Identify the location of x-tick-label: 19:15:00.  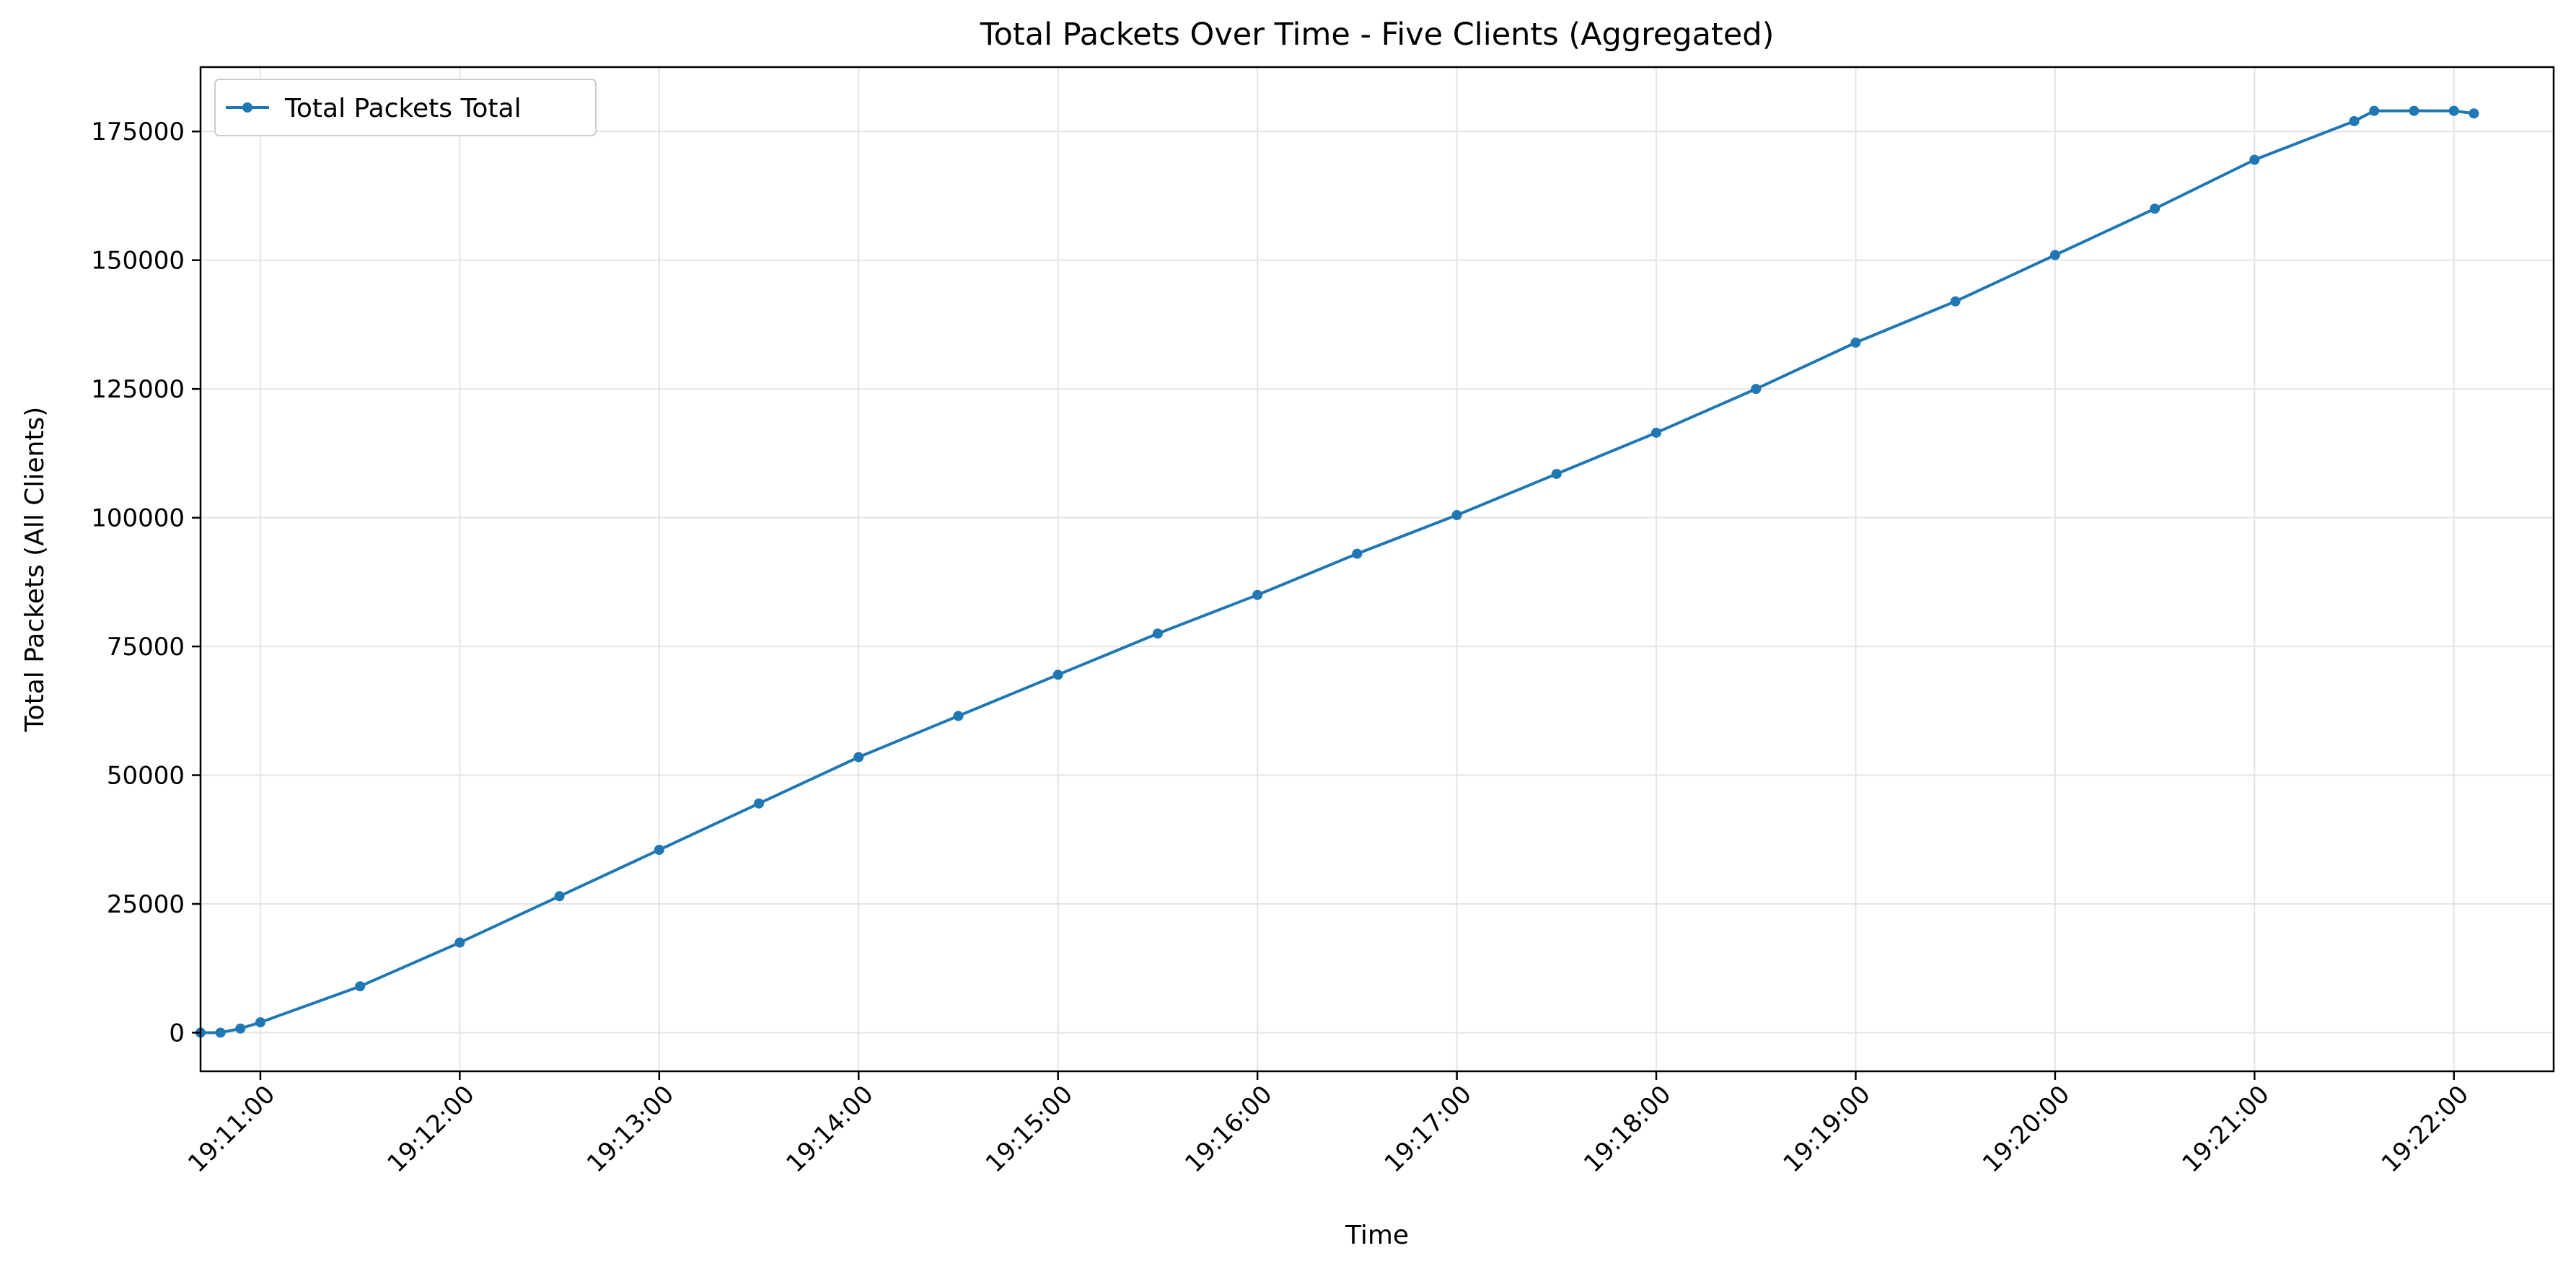
(1029, 1129).